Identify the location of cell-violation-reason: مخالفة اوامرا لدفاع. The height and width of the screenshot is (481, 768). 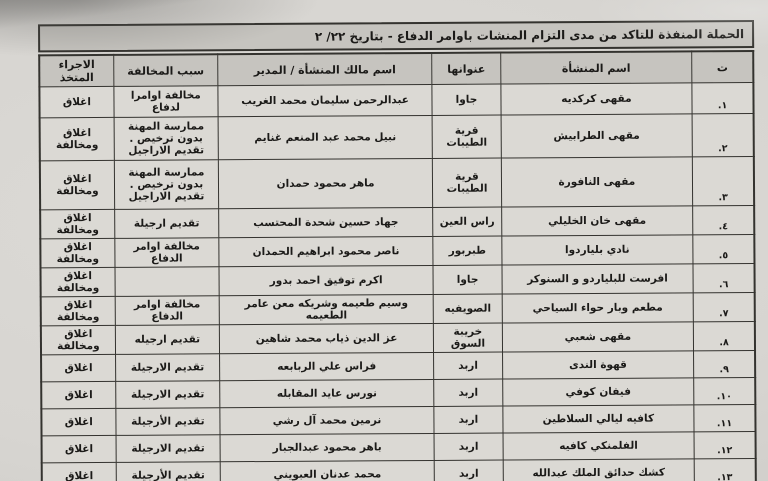
(166, 101).